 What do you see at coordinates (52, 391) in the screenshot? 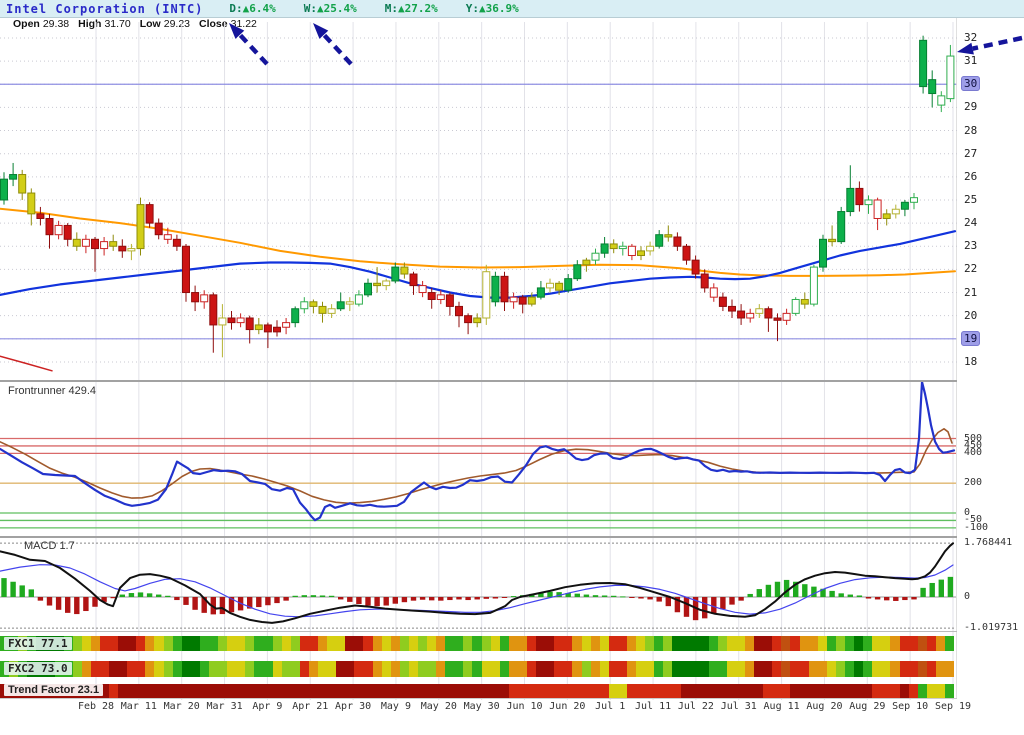
I see `frontrunner-label: Frontrunner 429.4` at bounding box center [52, 391].